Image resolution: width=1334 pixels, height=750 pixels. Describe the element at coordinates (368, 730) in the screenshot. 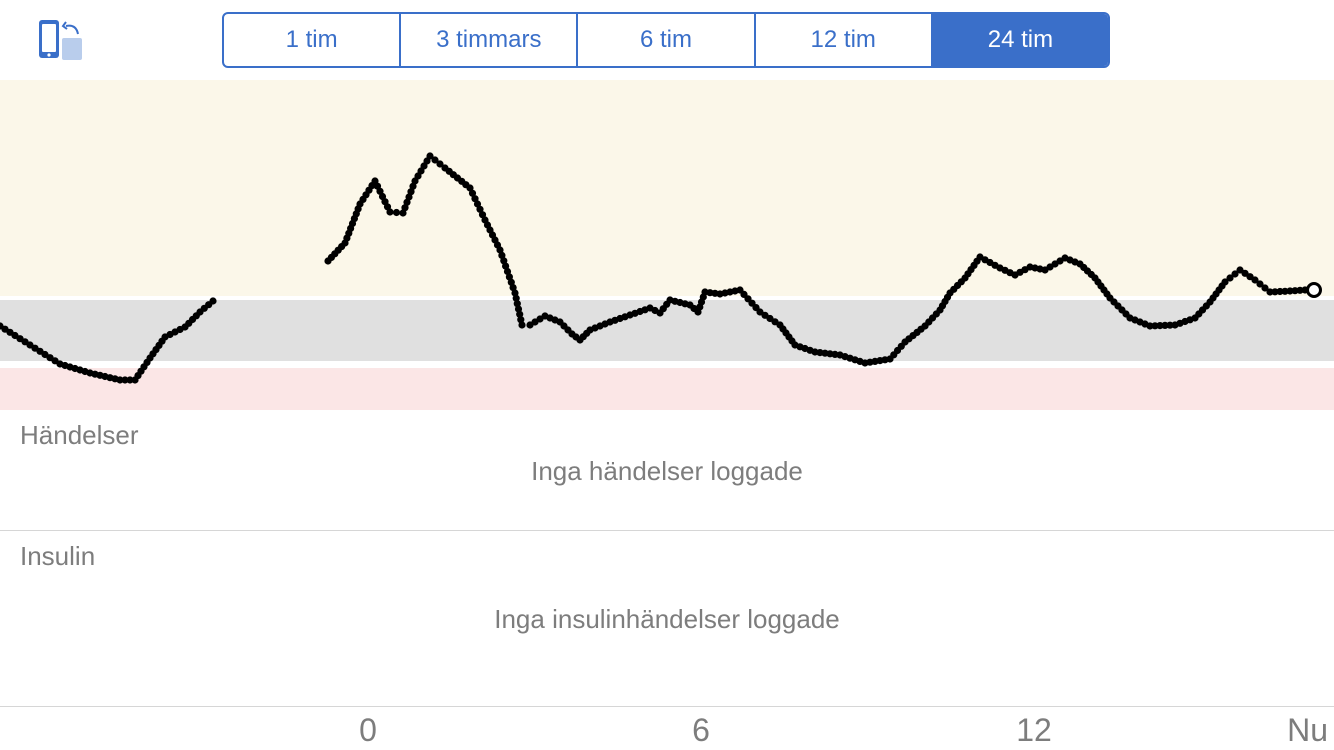

I see `x-tick-label: 0` at that location.